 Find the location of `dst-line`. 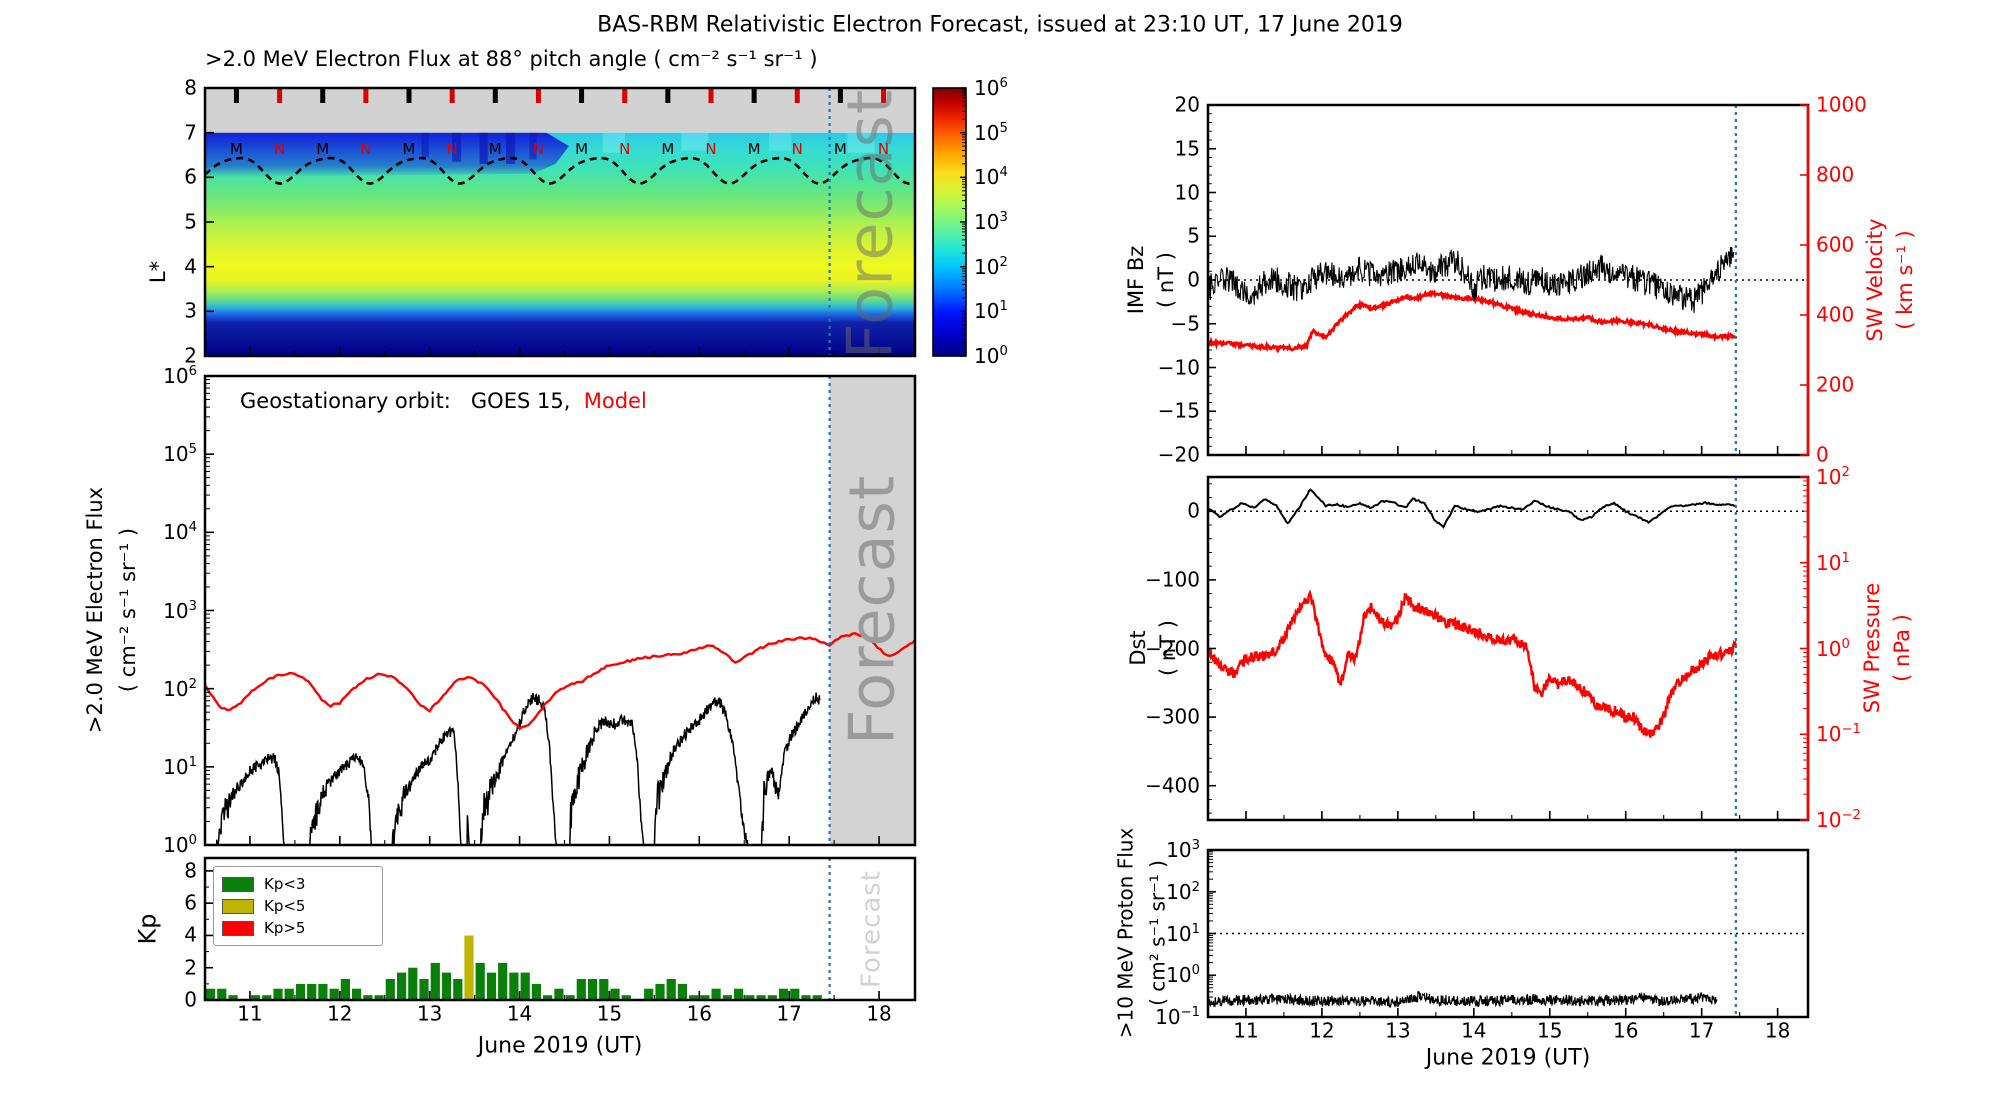

dst-line is located at coordinates (1472, 508).